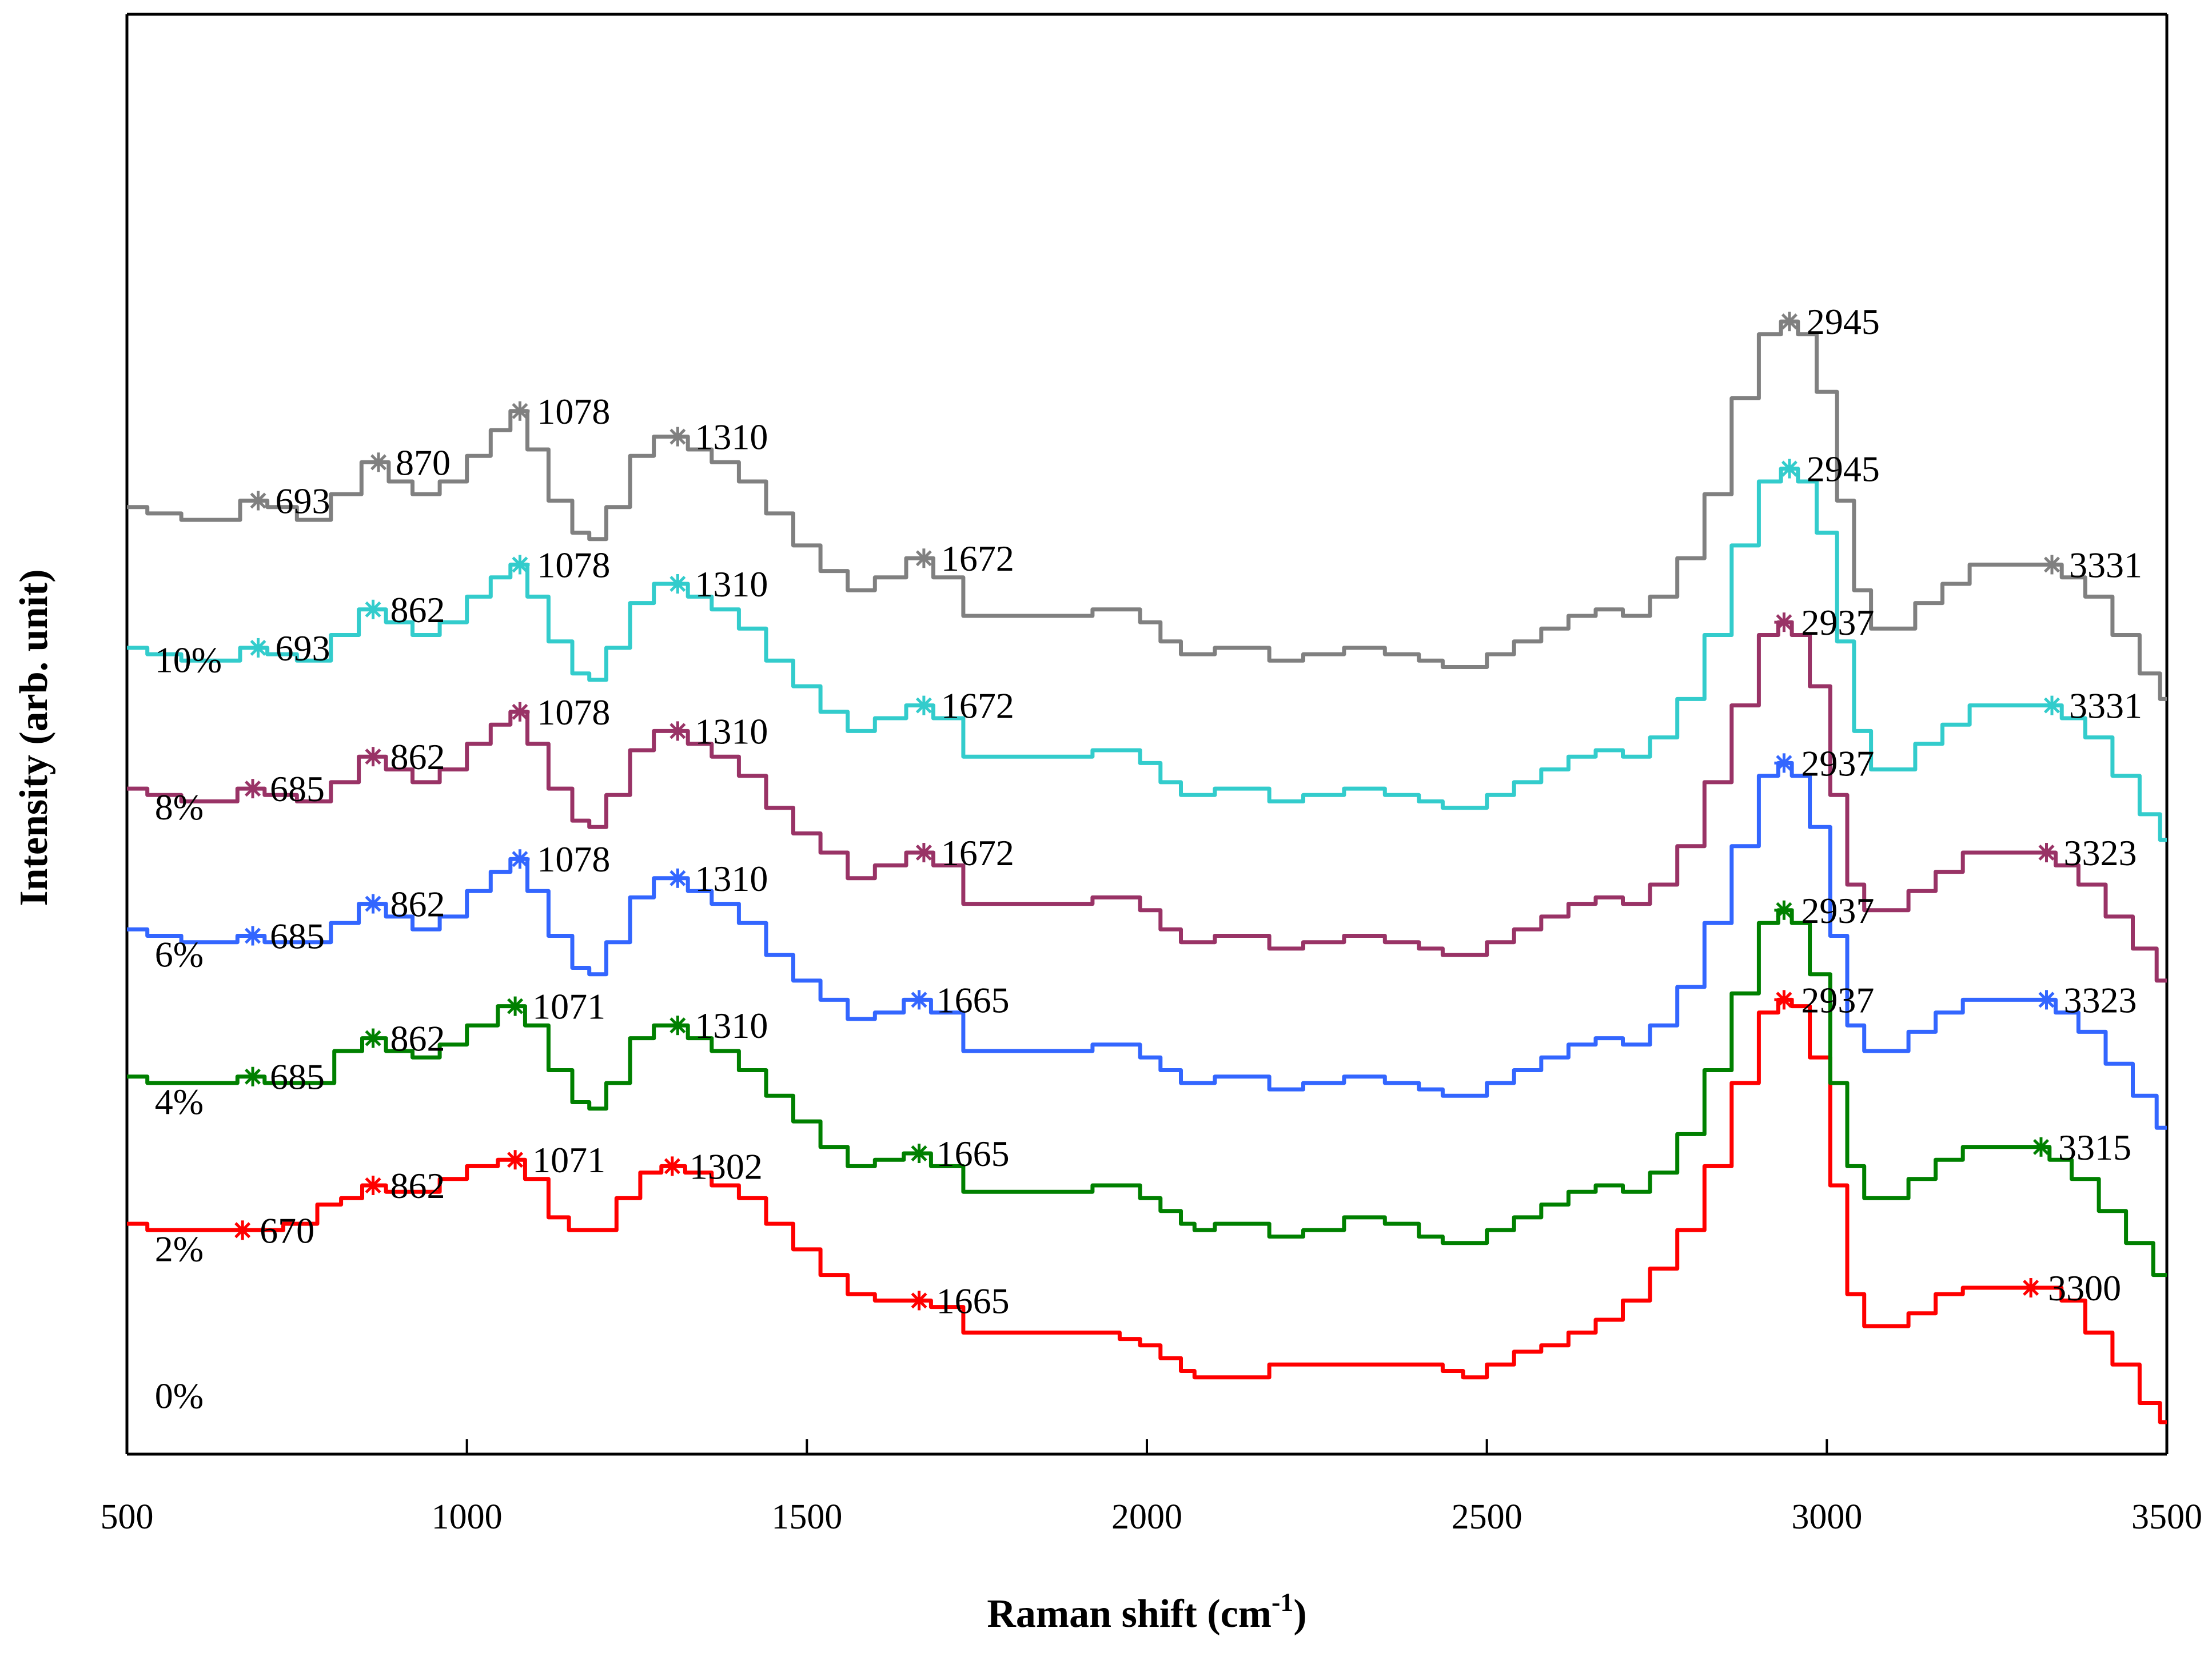 This screenshot has height=1660, width=2212. What do you see at coordinates (731, 879) in the screenshot?
I see `peak-label-4pct-1310: 1310` at bounding box center [731, 879].